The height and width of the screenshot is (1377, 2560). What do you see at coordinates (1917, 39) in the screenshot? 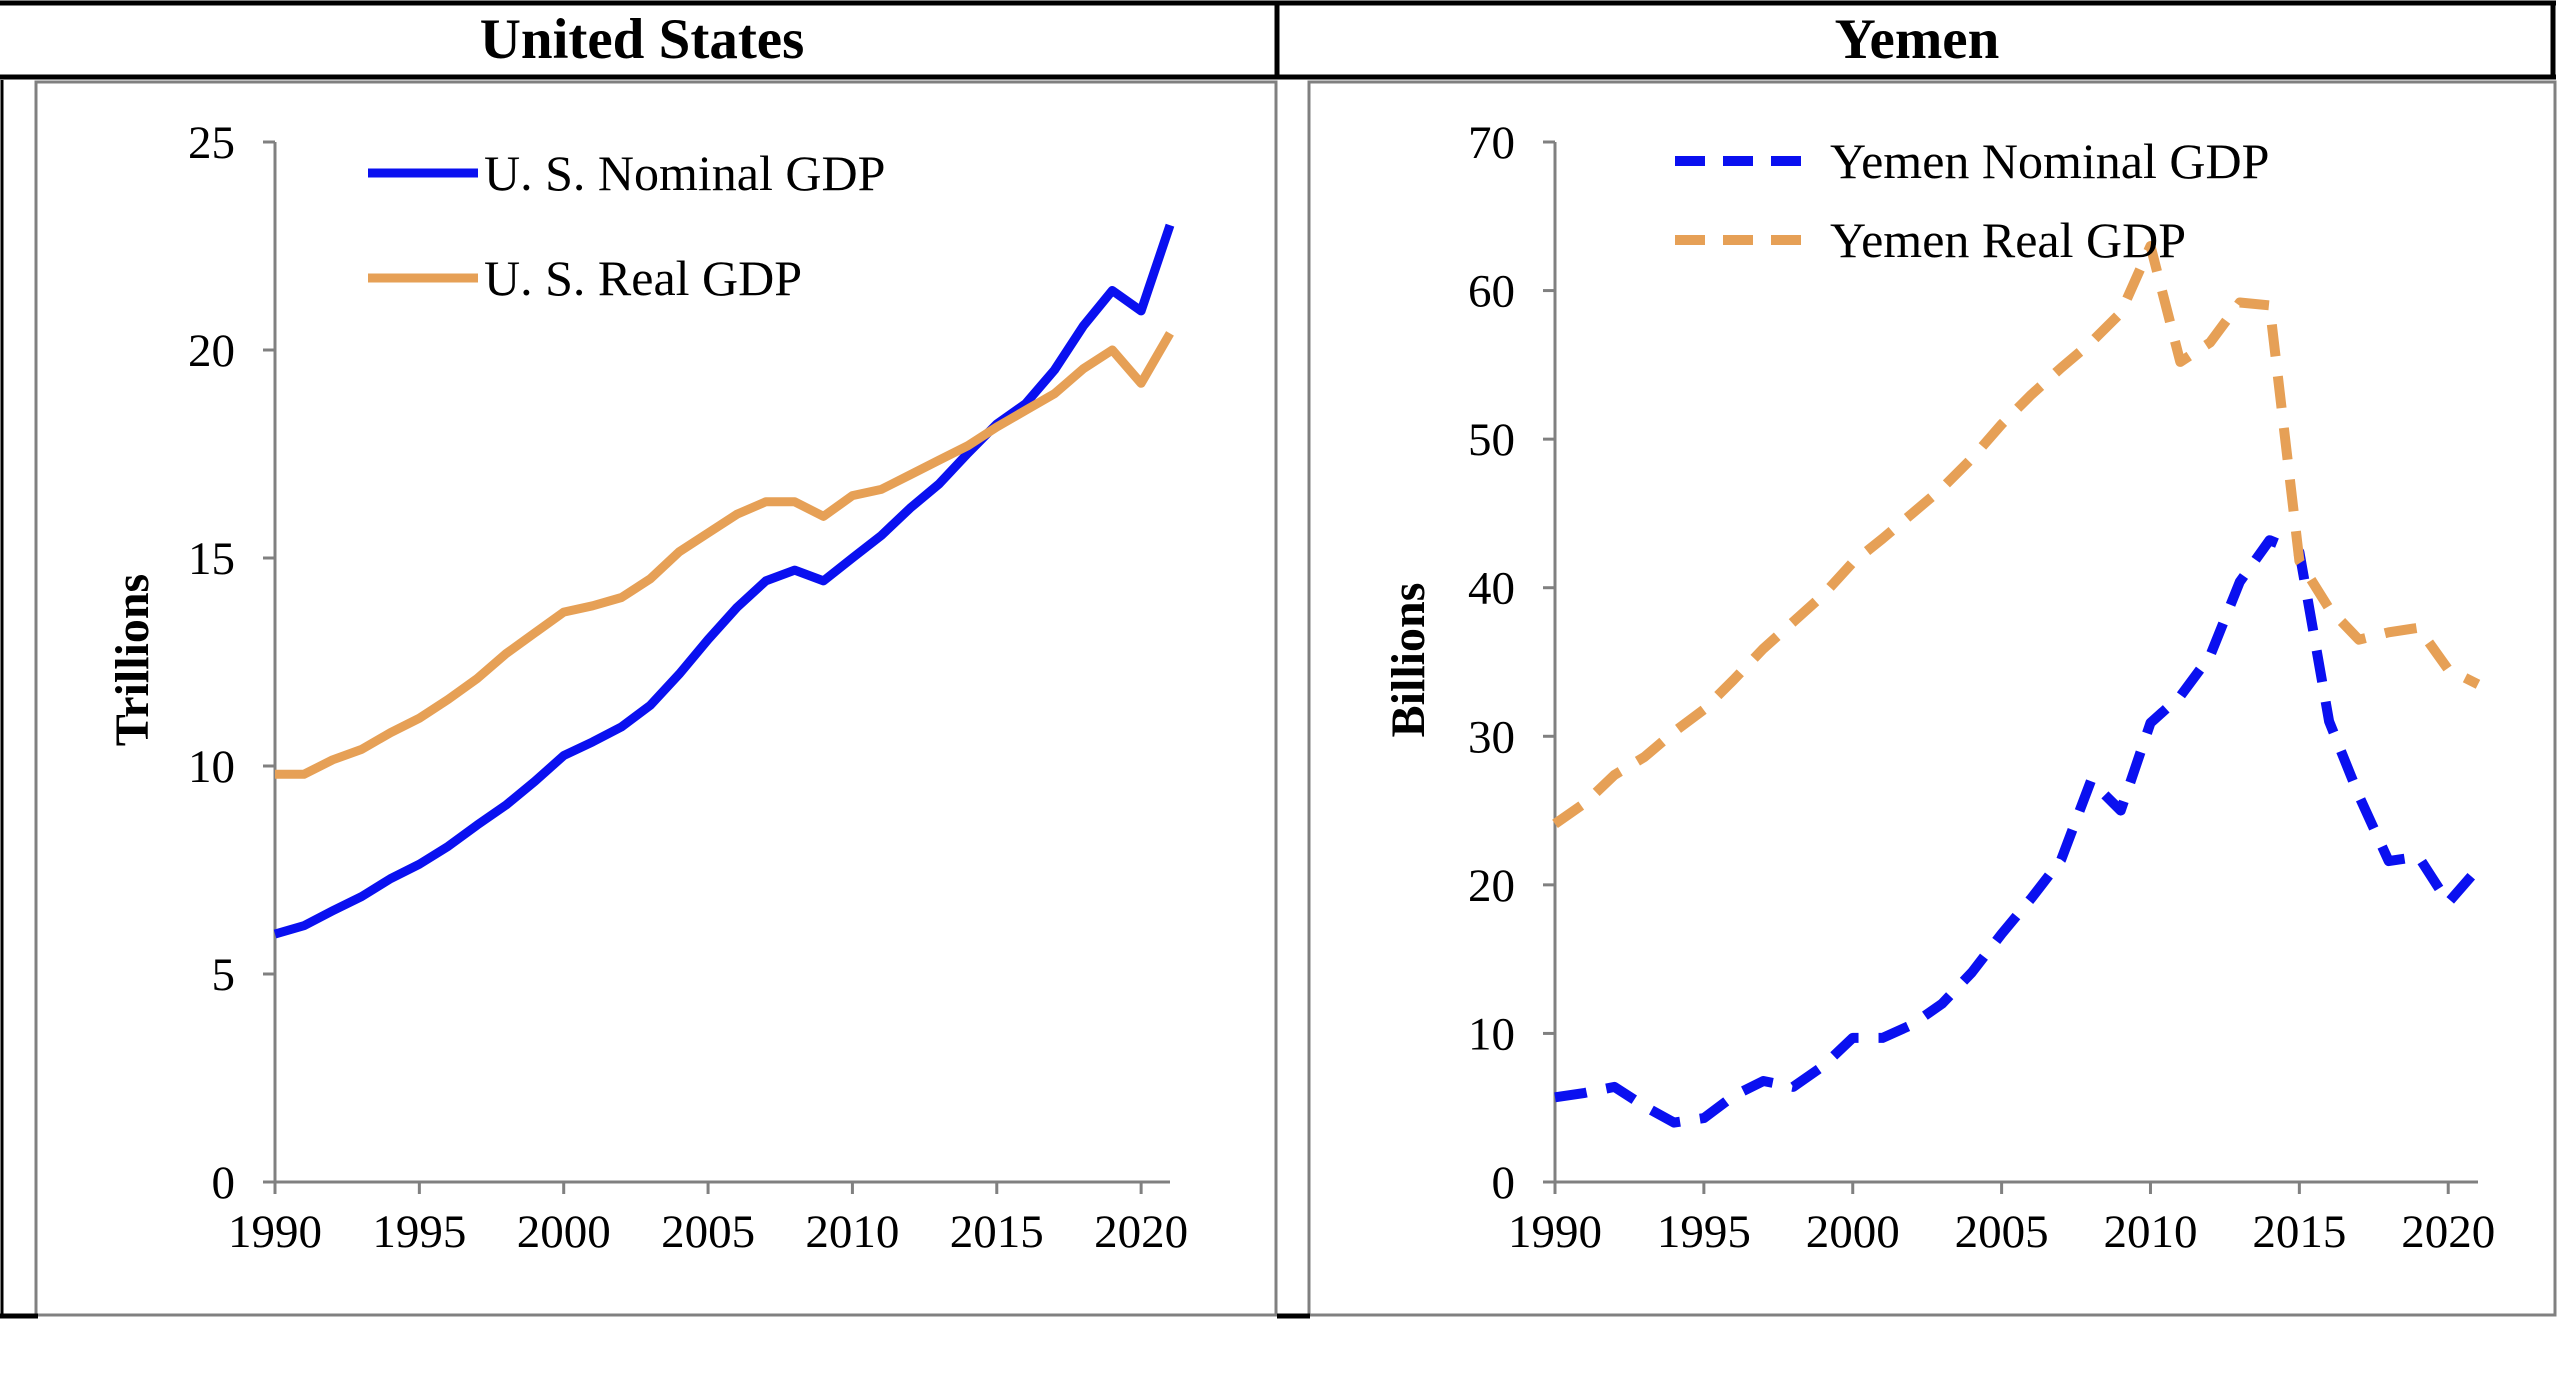
I see `panel-title-yemen: Yemen` at bounding box center [1917, 39].